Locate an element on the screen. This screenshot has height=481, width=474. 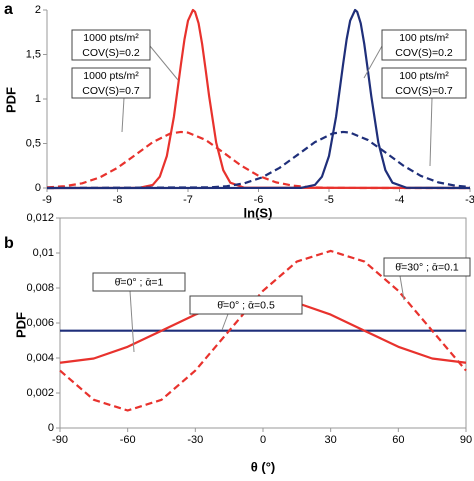
y-tick-label: 0,004 is located at coordinates (40, 358).